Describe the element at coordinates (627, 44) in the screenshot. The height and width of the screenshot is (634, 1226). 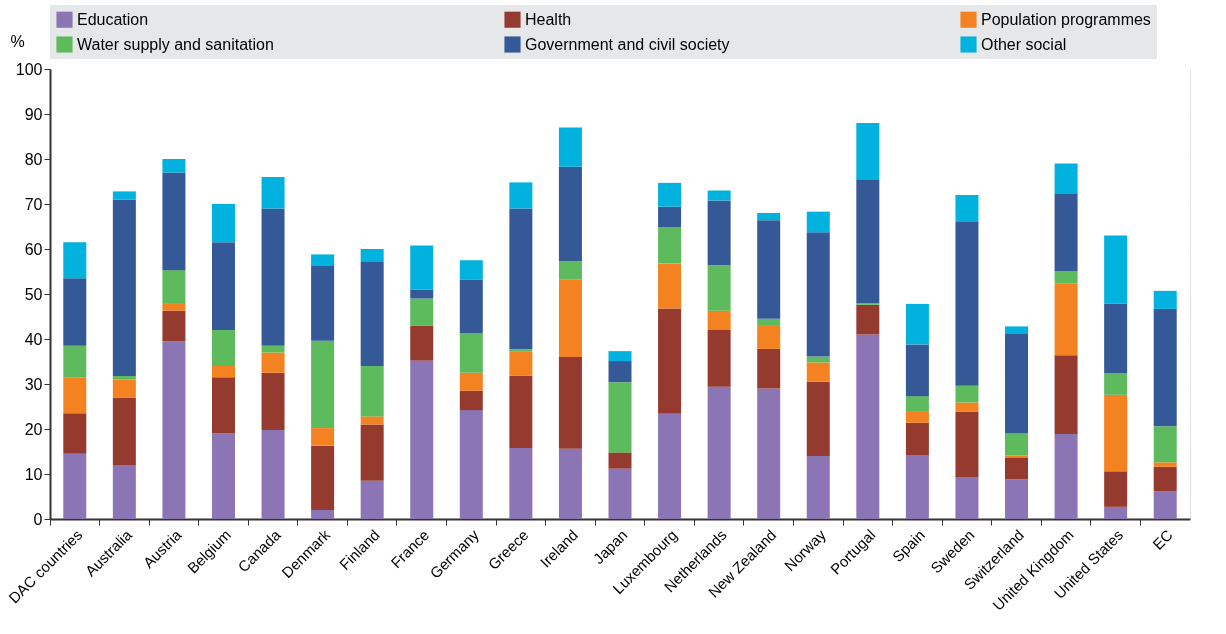
I see `legend-label: Government and civil society` at that location.